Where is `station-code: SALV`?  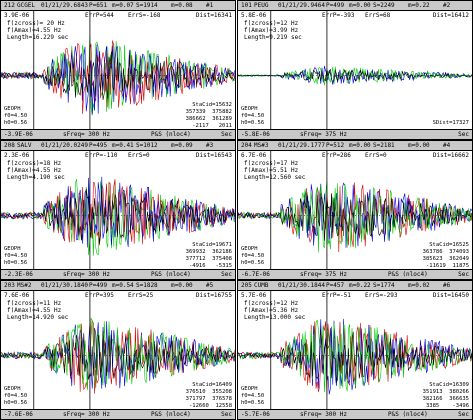 station-code: SALV is located at coordinates (24, 145).